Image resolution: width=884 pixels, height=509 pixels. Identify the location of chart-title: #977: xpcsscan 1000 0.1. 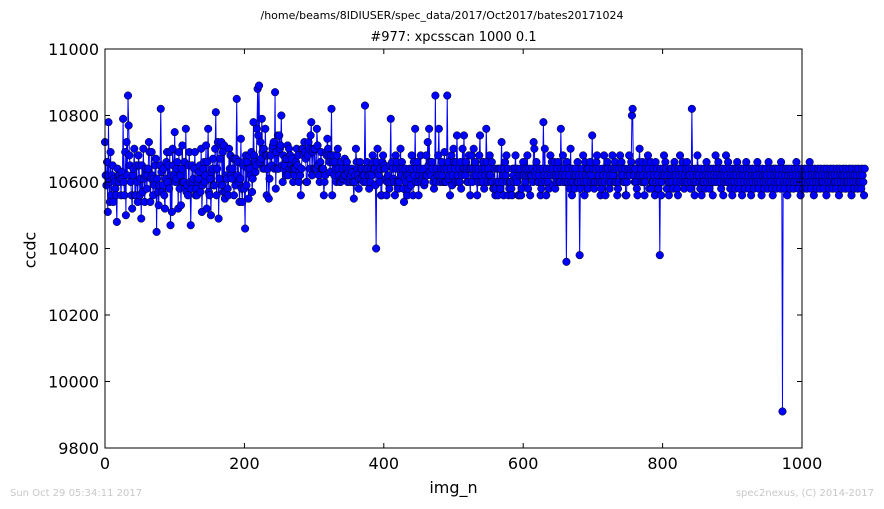
(453, 37).